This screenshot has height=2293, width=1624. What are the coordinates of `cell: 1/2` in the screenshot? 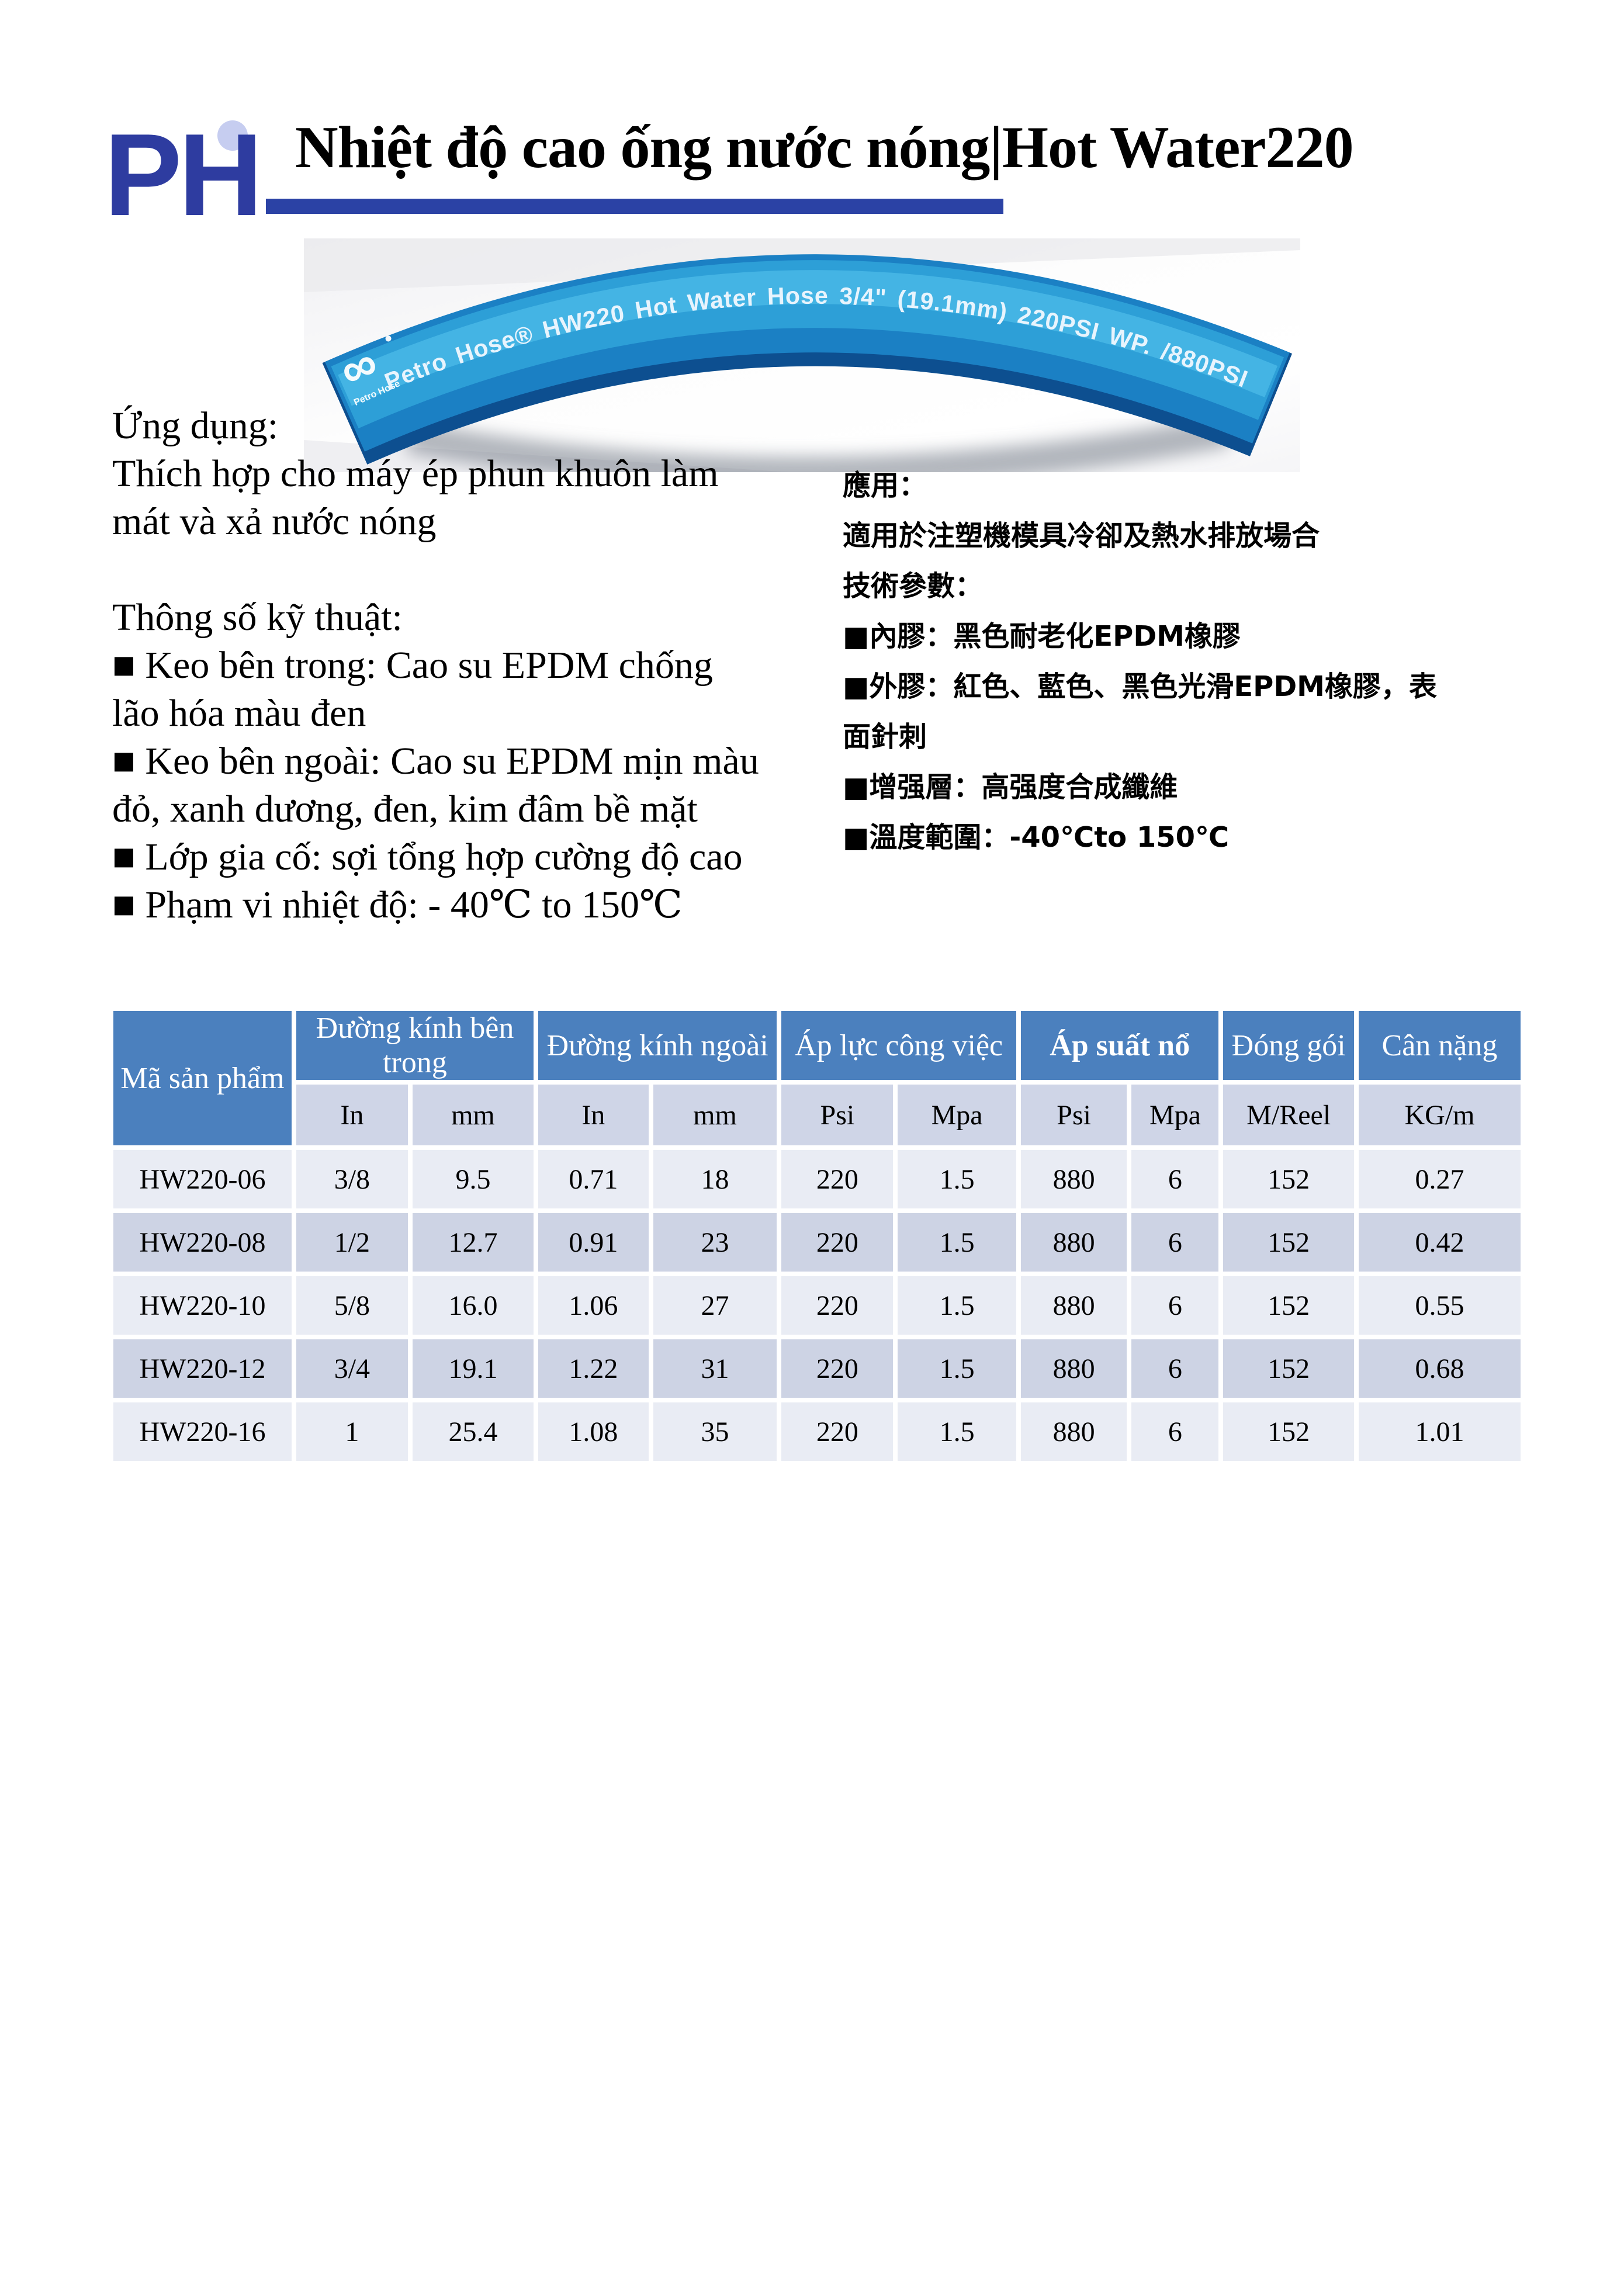 It's located at (352, 1242).